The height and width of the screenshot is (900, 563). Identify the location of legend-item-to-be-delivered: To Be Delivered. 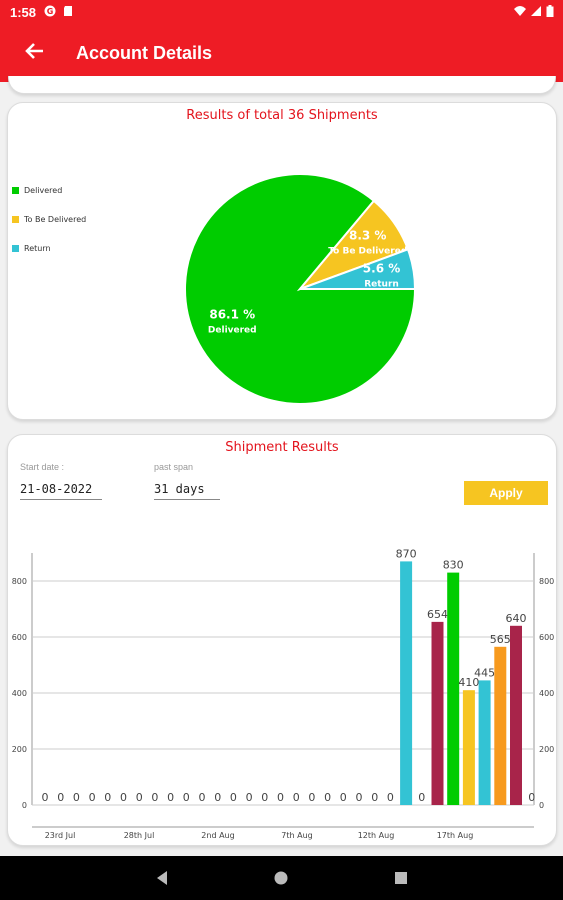
(49, 219).